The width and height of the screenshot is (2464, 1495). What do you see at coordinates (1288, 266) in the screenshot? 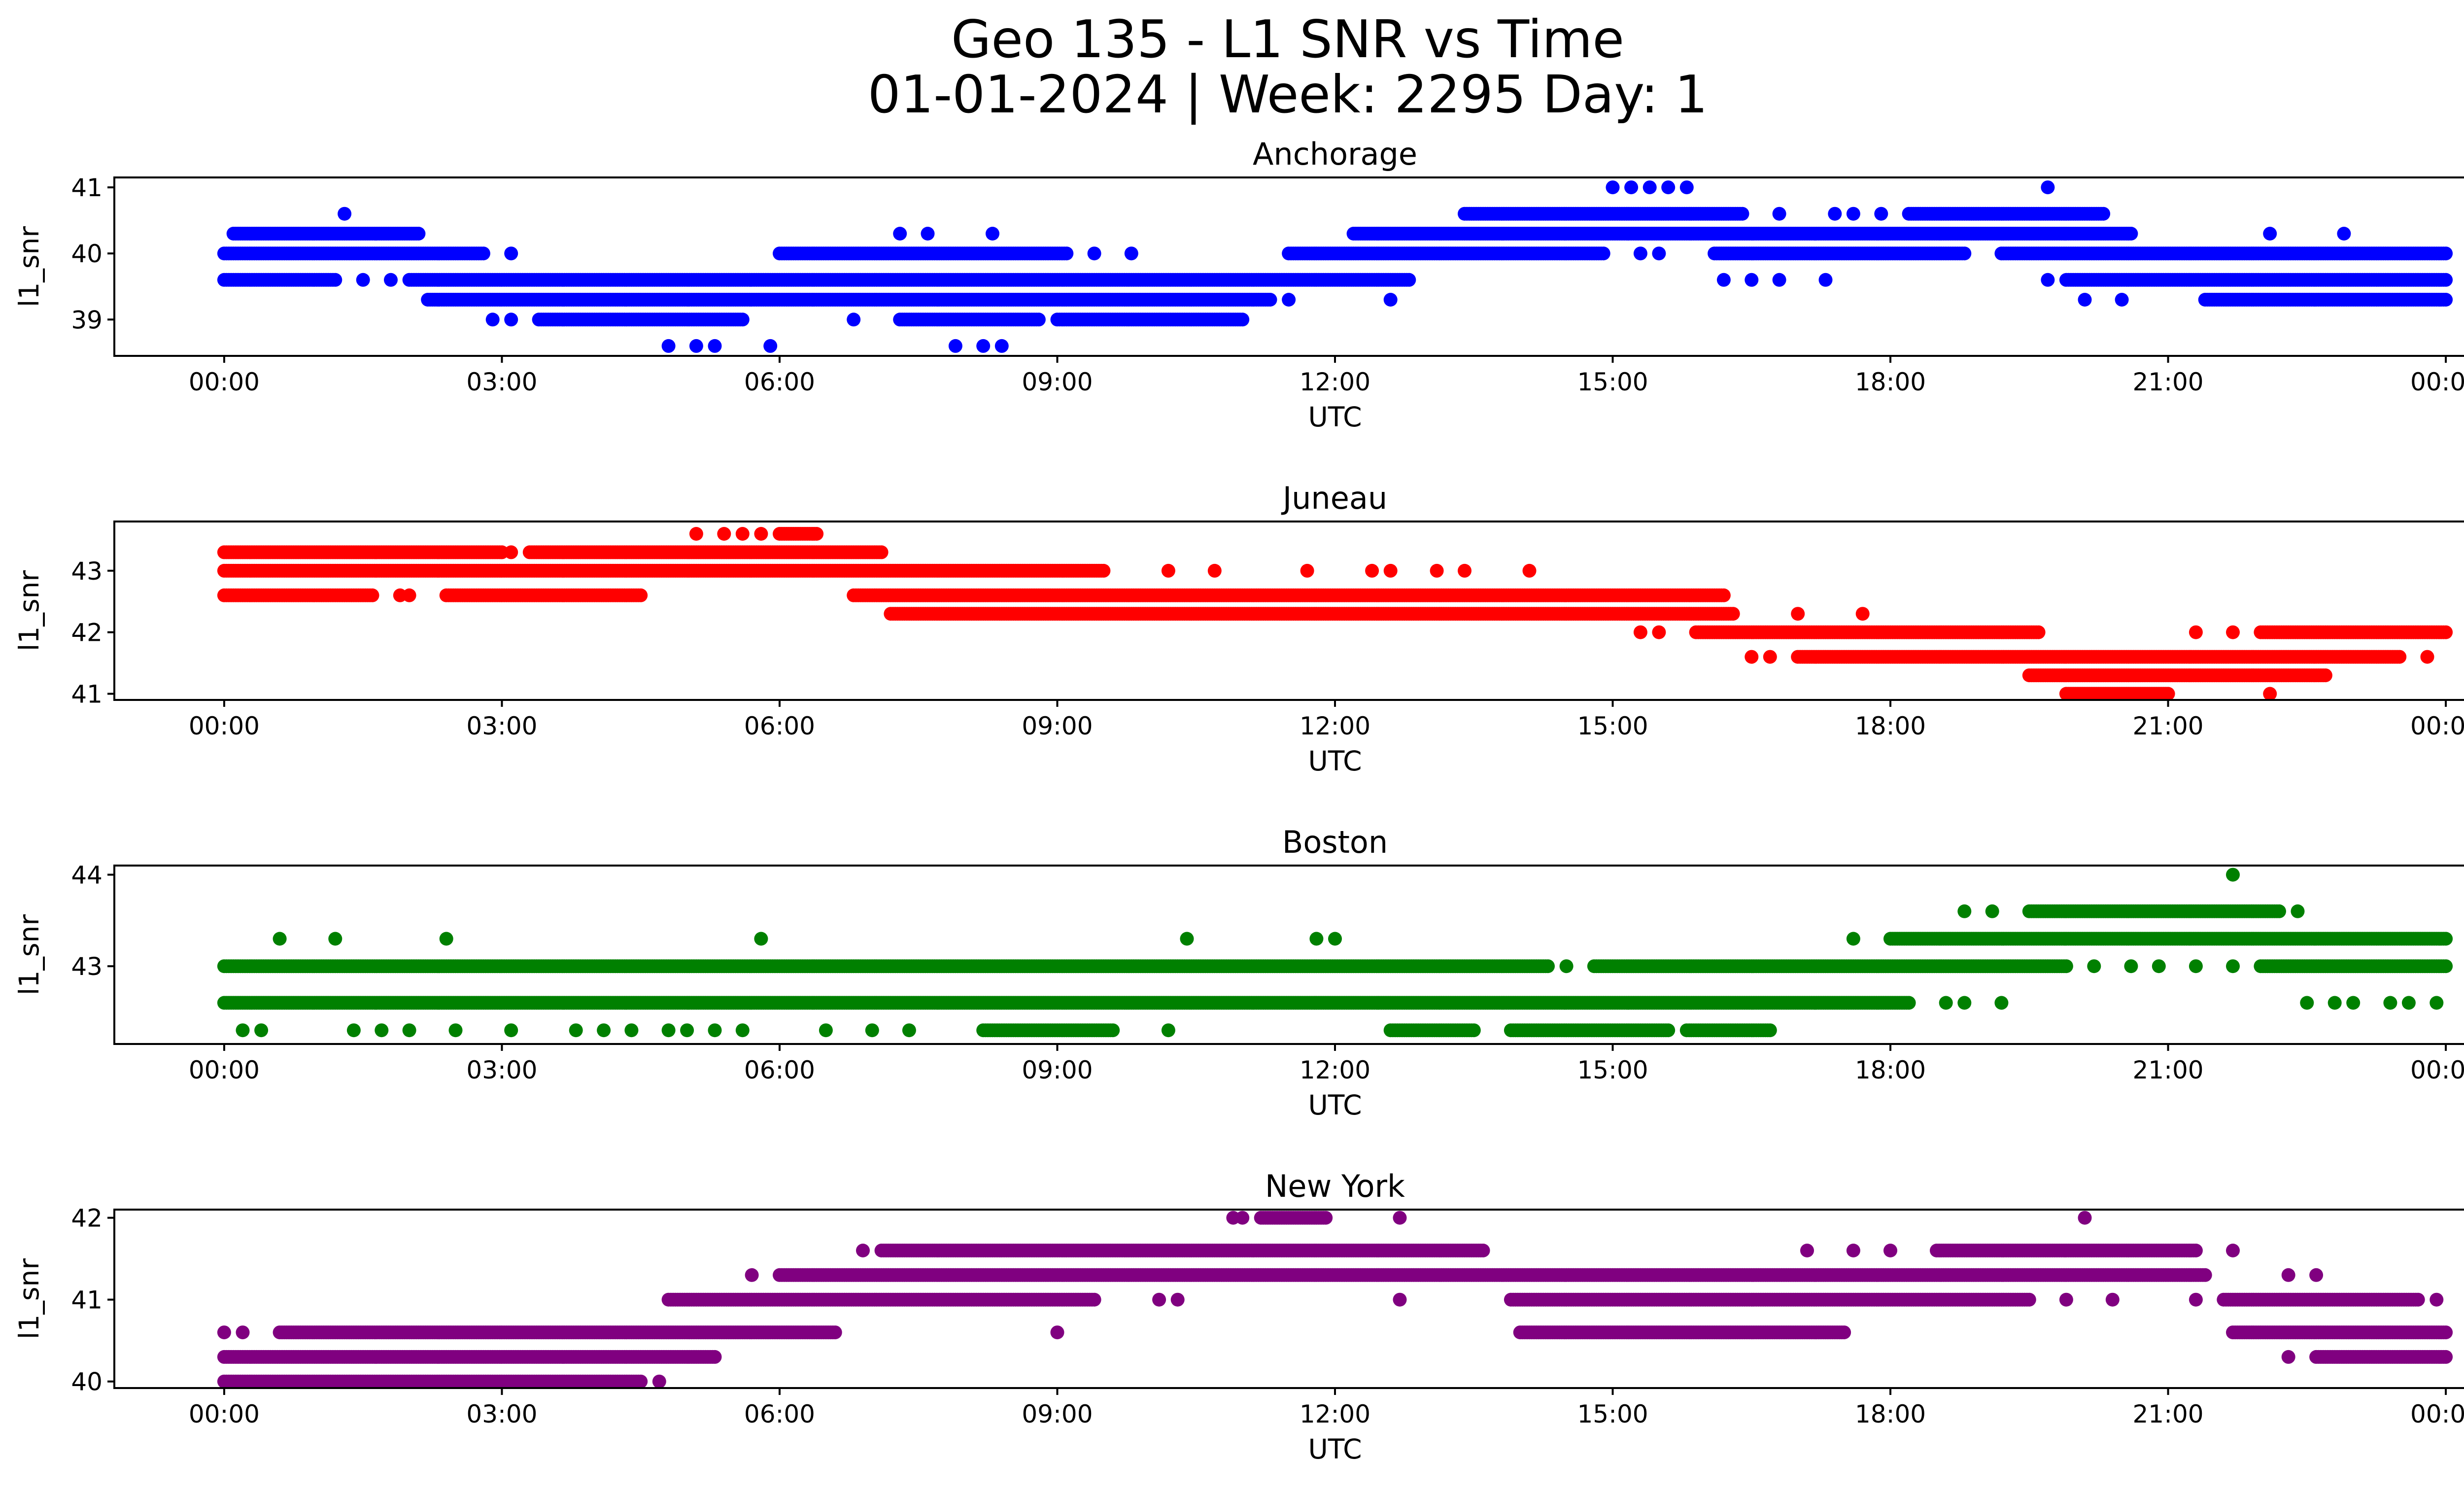
I see `plot-area-anchorage` at bounding box center [1288, 266].